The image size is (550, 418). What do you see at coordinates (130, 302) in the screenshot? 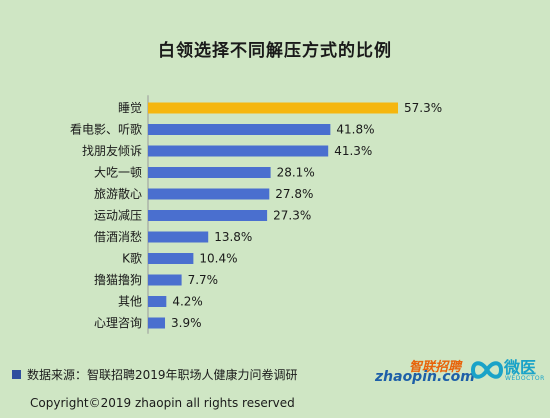
I see `category-label-9: 其他` at bounding box center [130, 302].